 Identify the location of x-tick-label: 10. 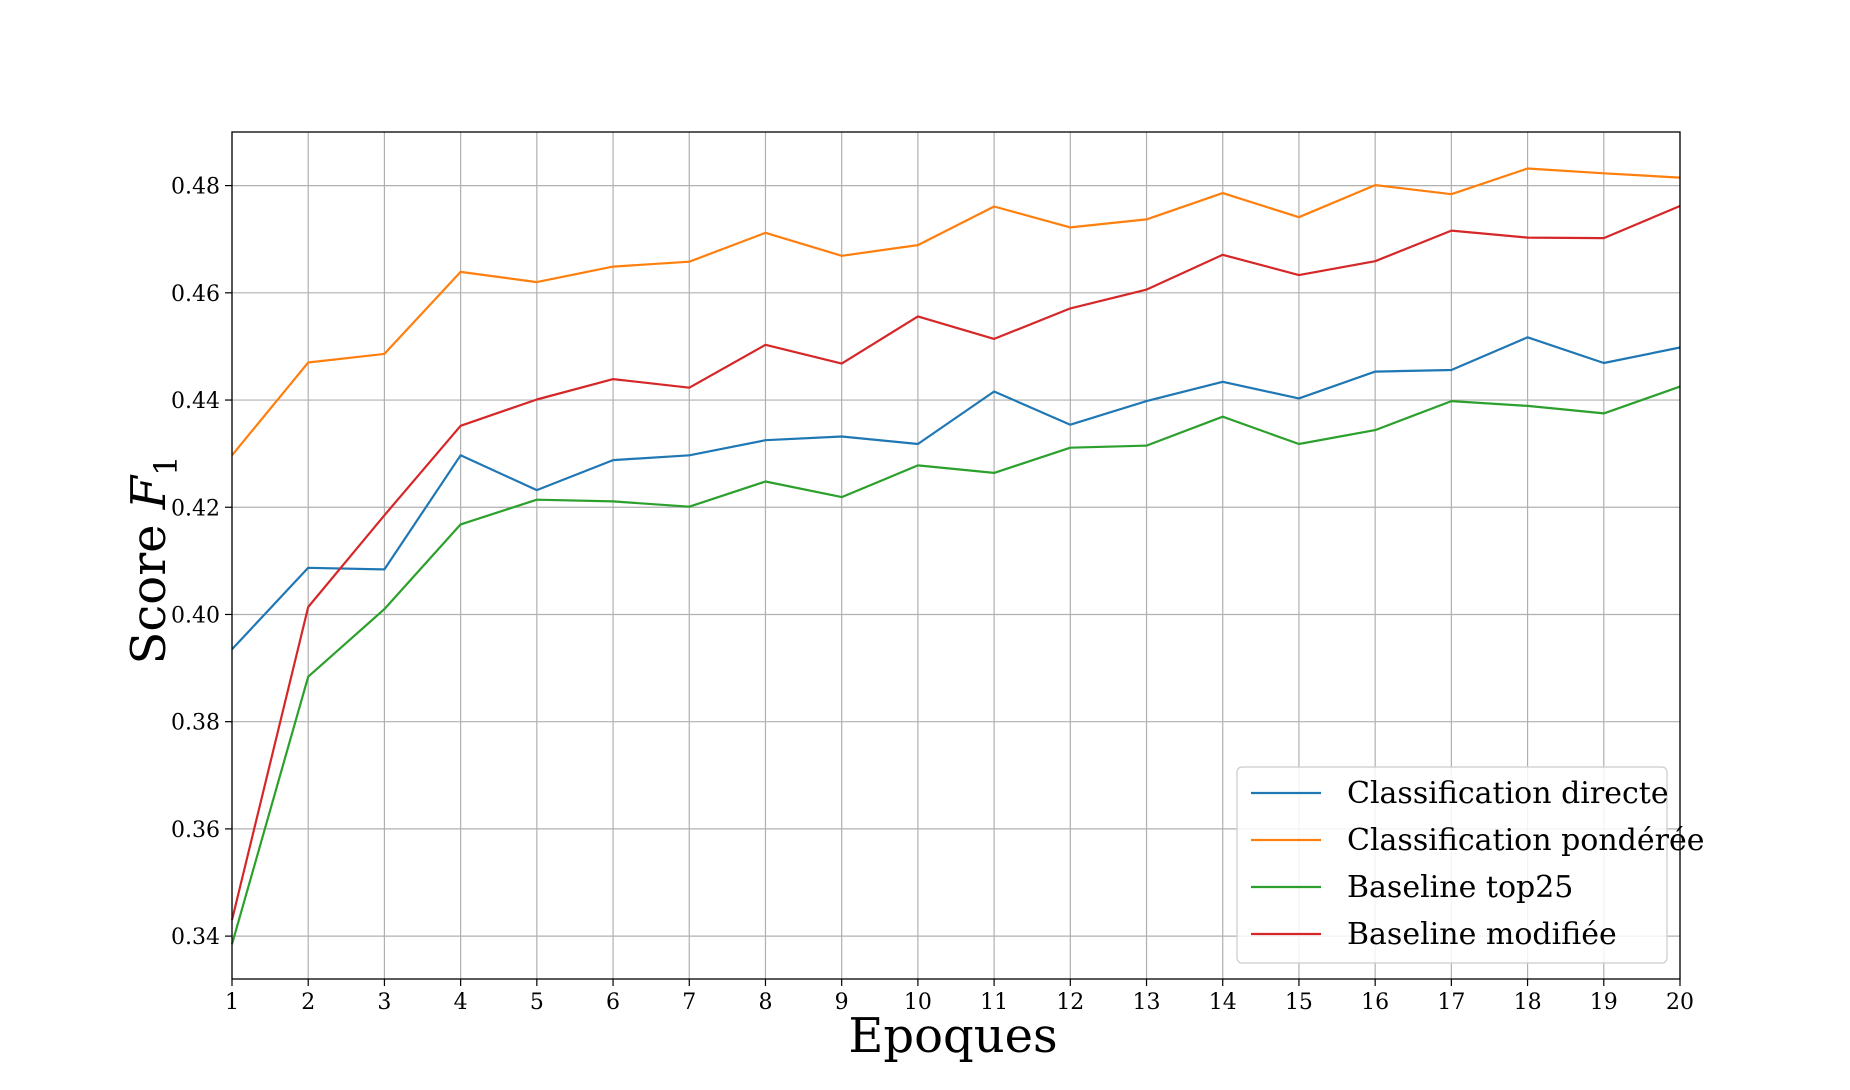
(918, 1002).